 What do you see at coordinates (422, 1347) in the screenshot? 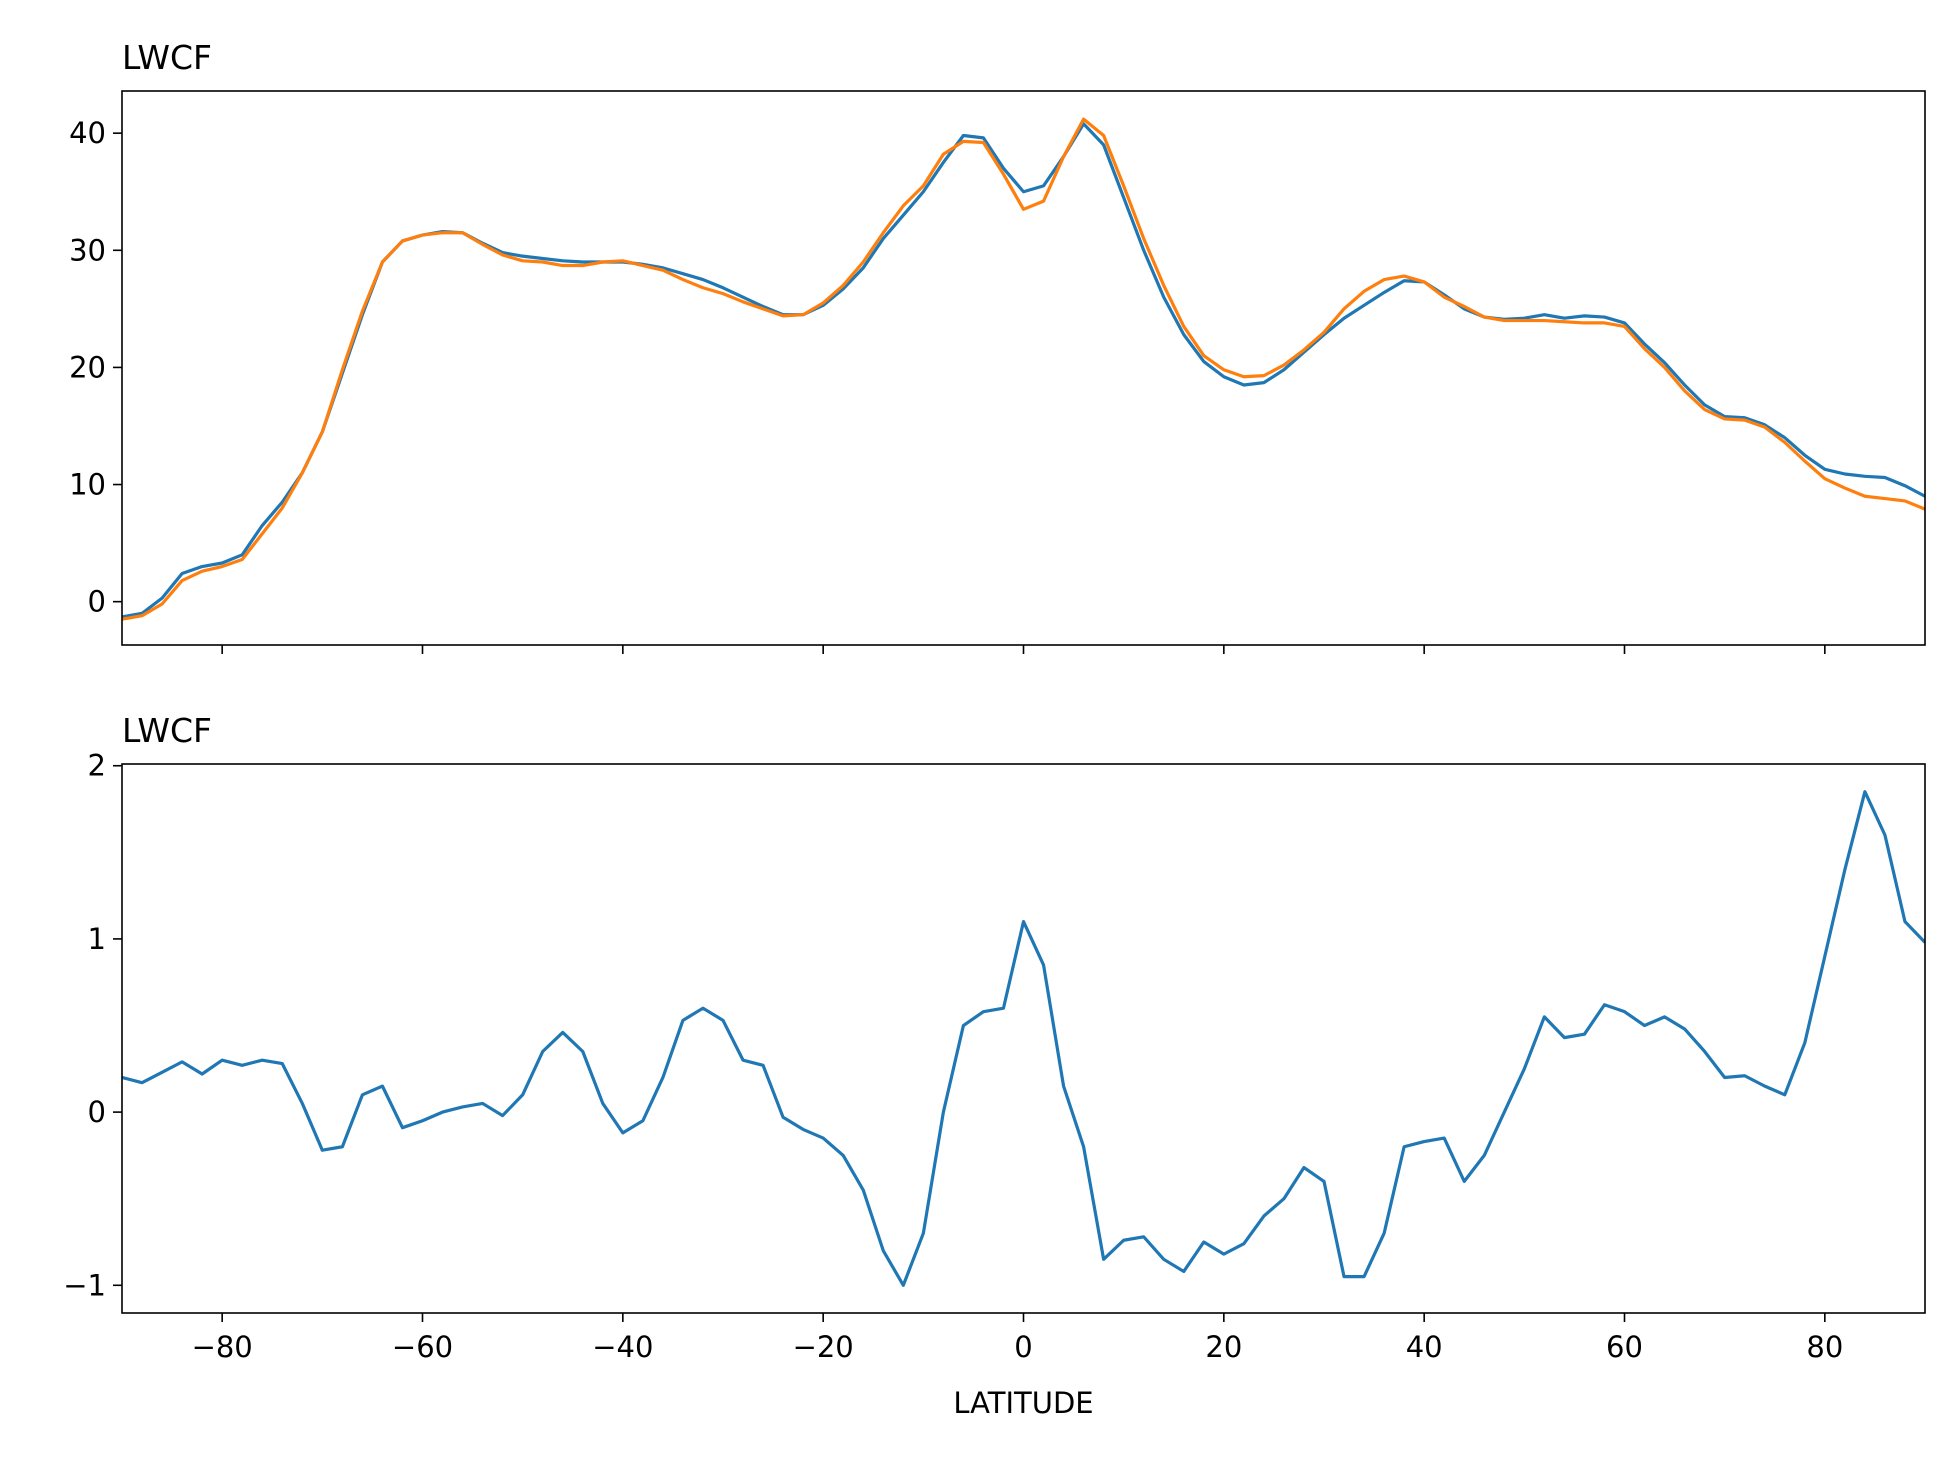
I see `x-tick-label: −60` at bounding box center [422, 1347].